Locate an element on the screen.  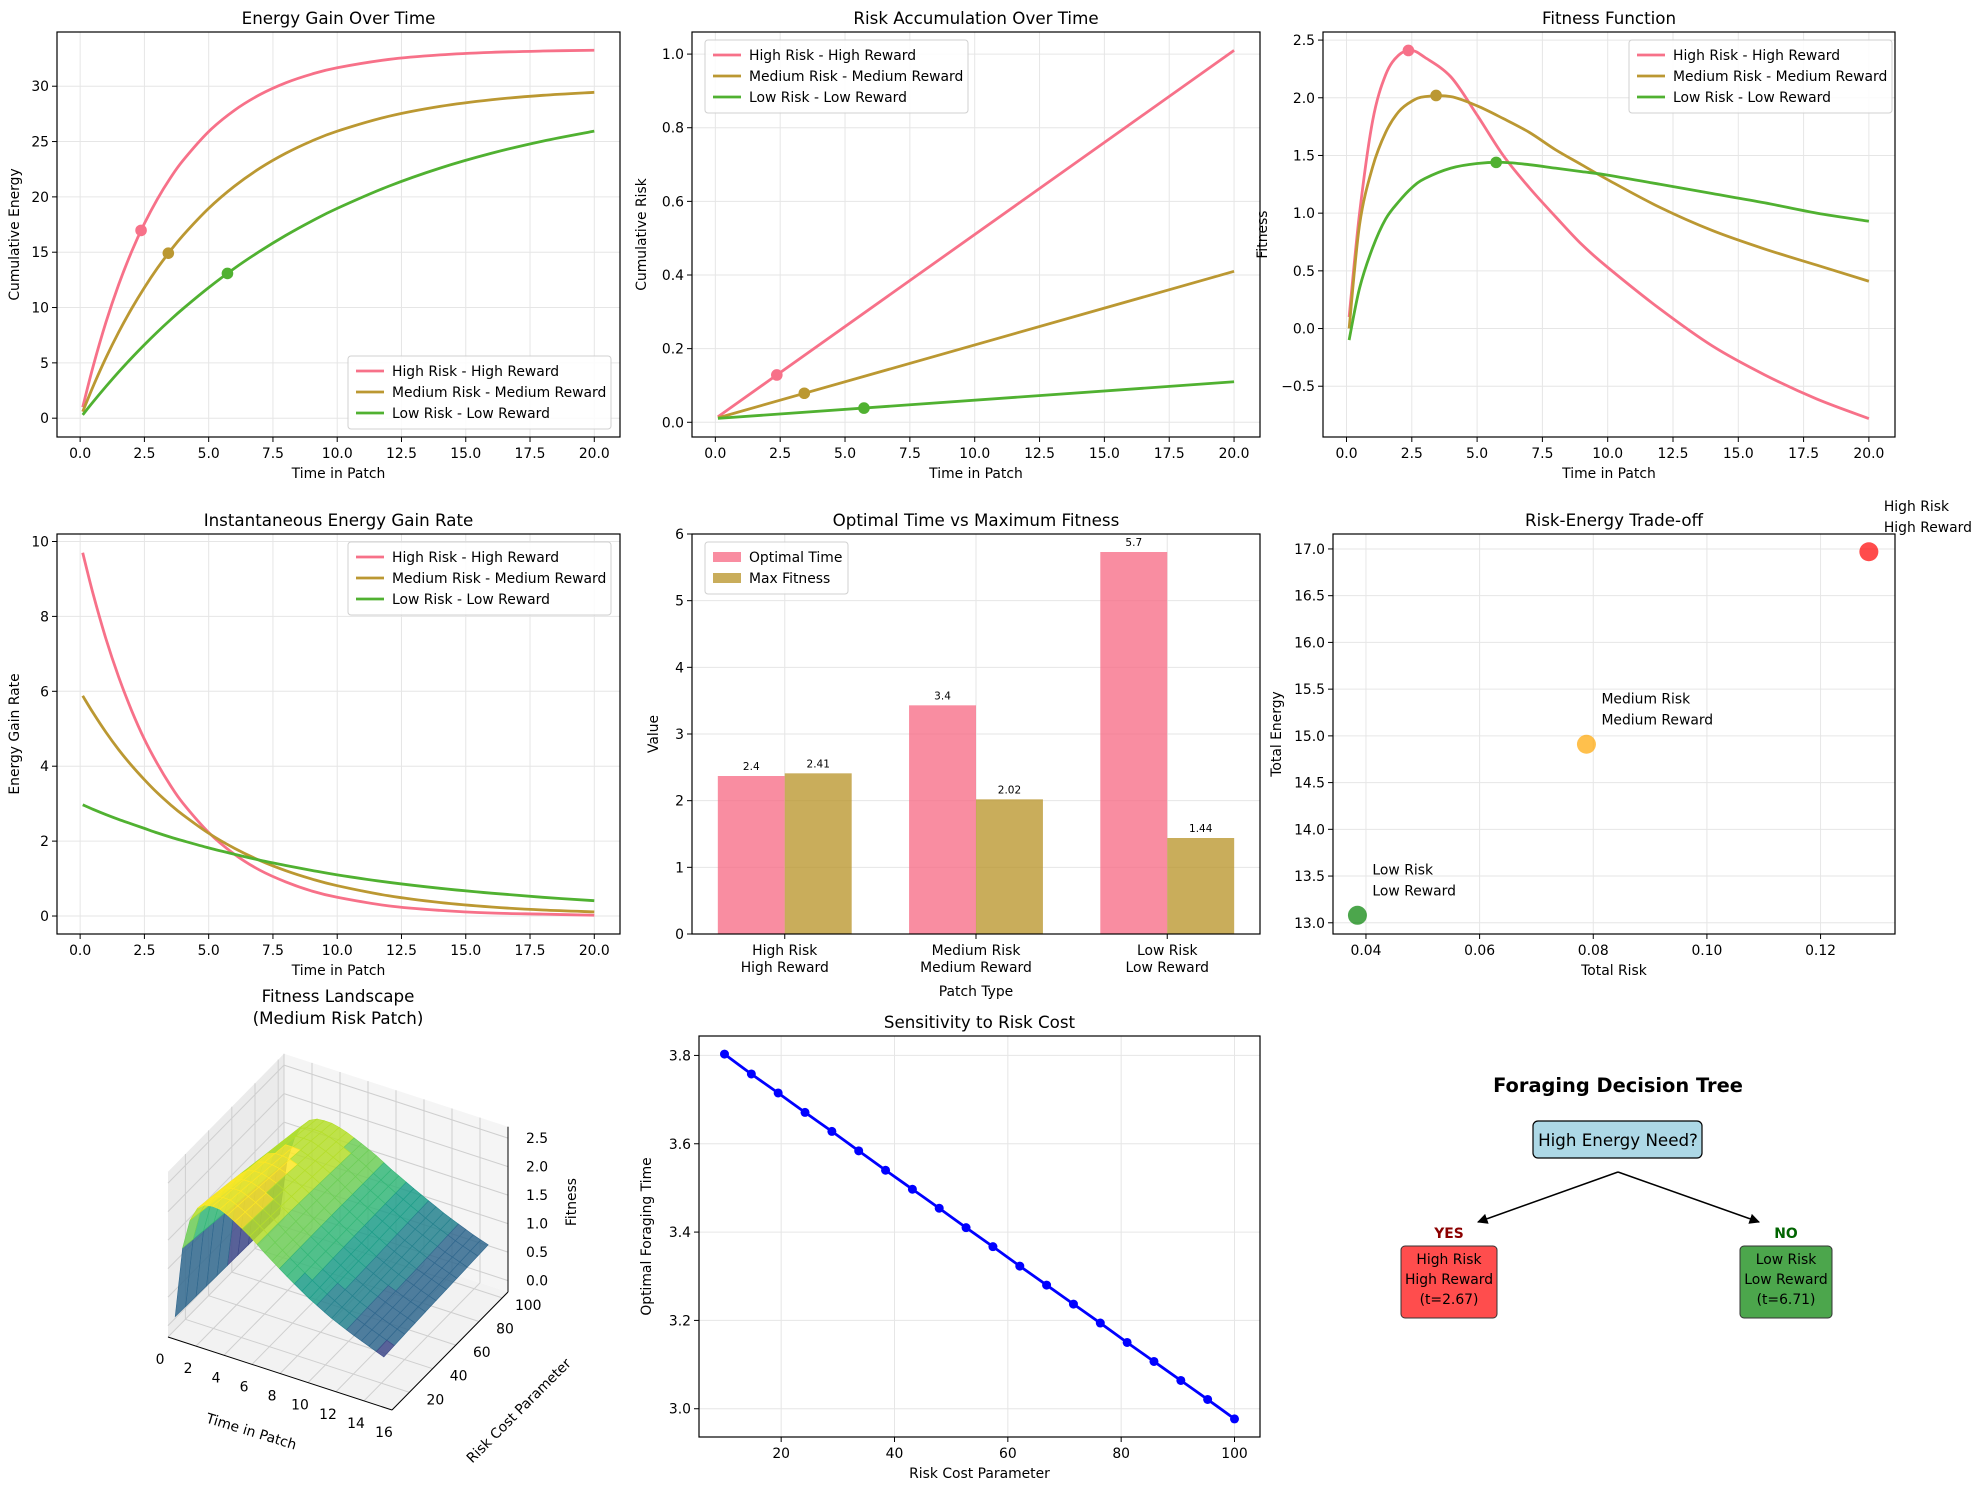
x-tick-label: 12 is located at coordinates (328, 1415).